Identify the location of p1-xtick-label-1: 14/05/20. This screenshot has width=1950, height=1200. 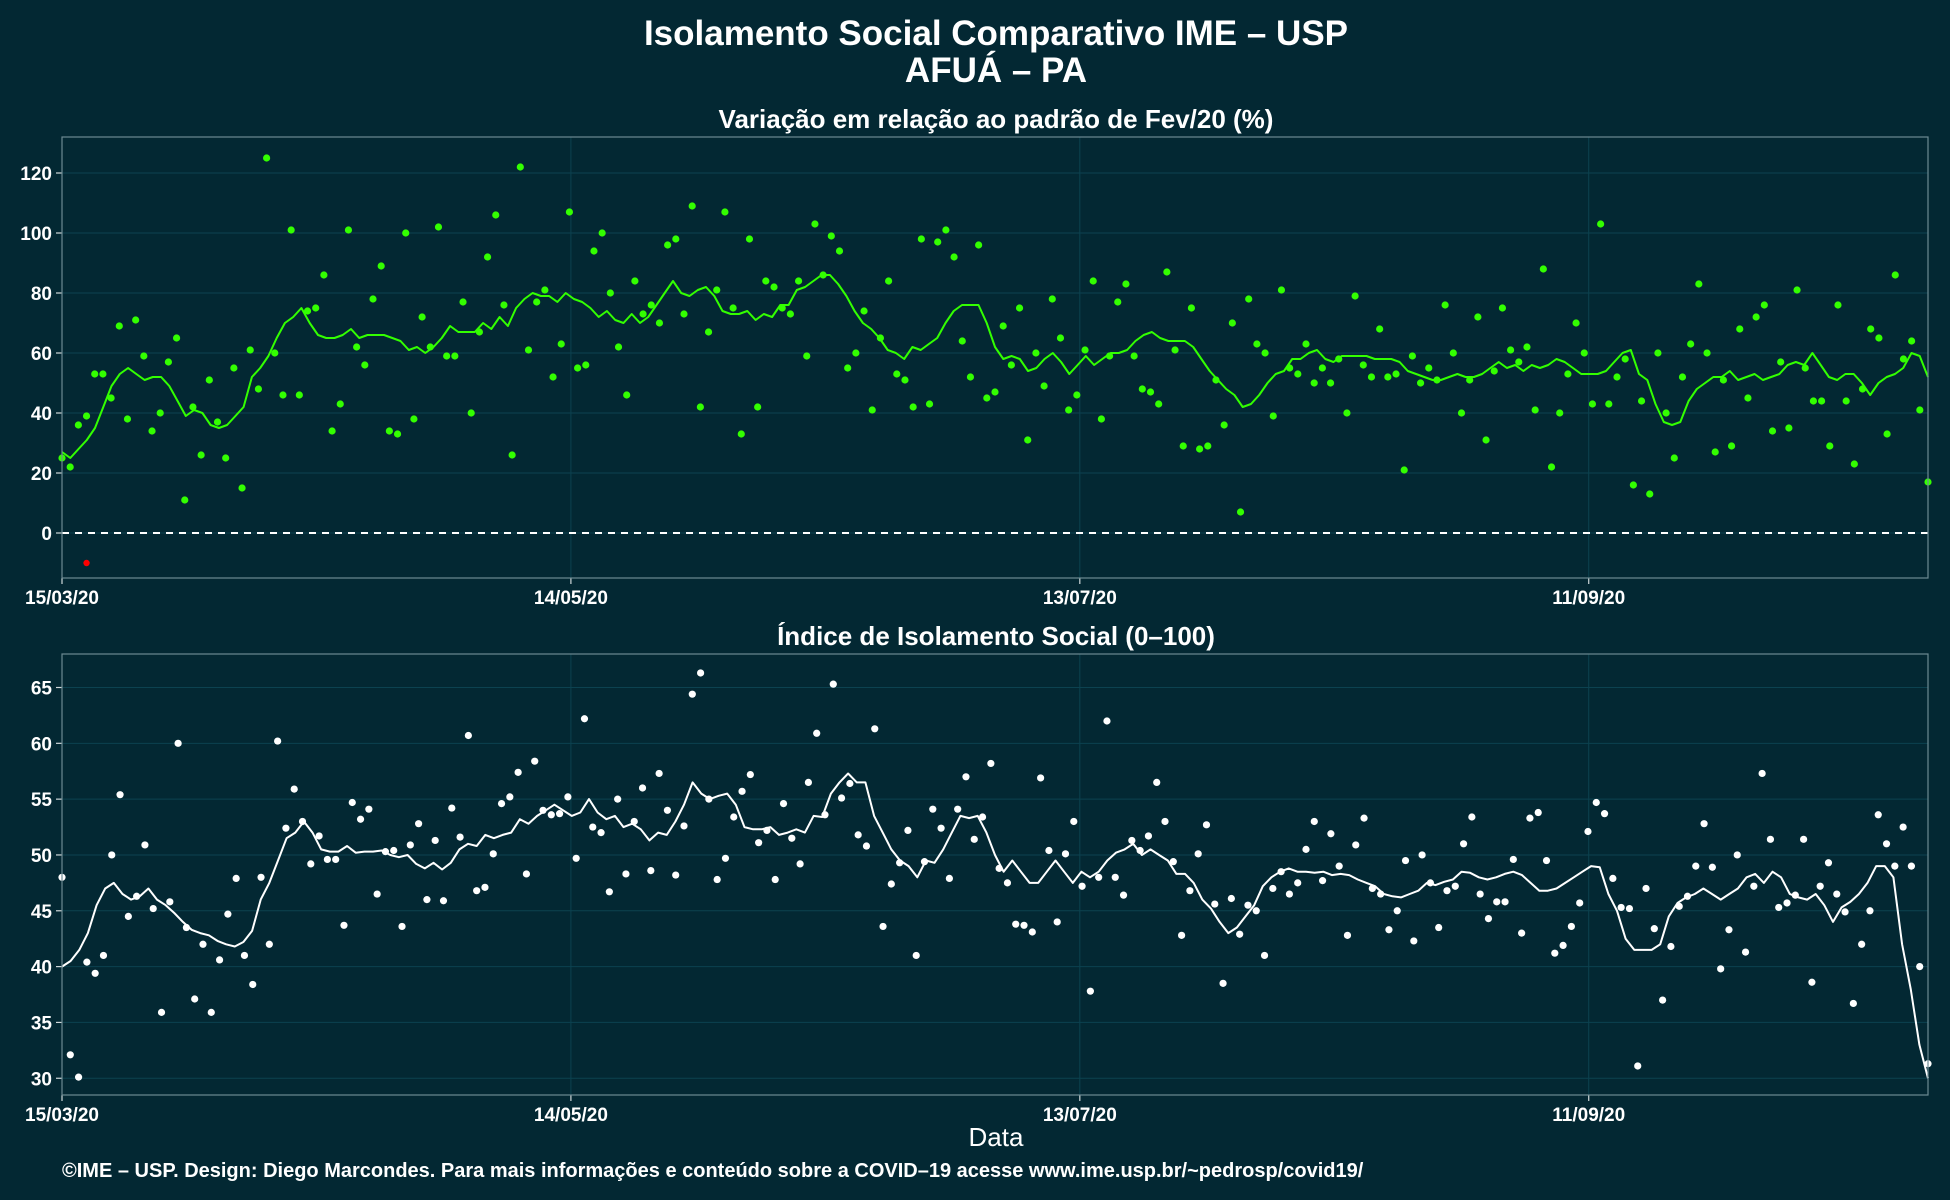
(571, 598).